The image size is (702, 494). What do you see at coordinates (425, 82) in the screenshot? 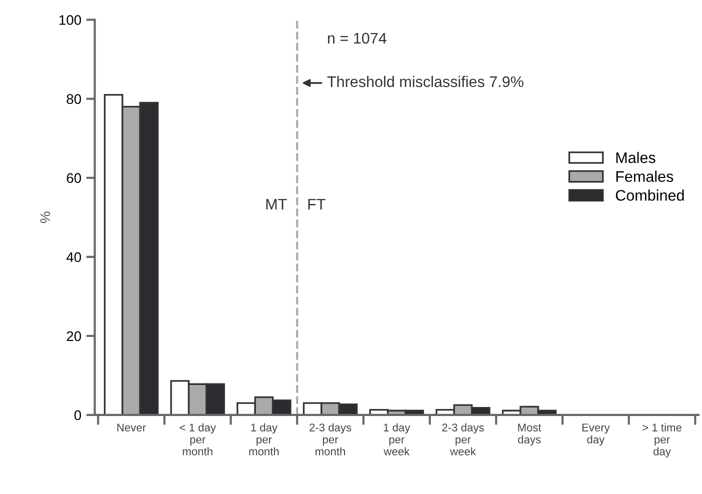
I see `annotation: Threshold misclassifies 7.9%` at bounding box center [425, 82].